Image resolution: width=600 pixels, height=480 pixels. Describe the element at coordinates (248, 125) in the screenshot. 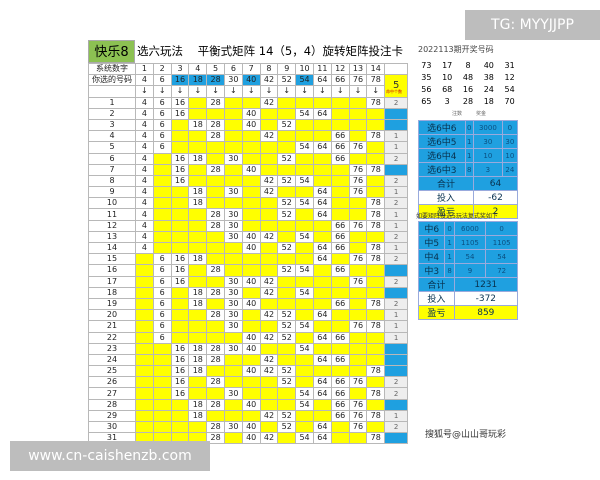

I see `table-row: 3 4 6 18 28 40 52 3` at that location.